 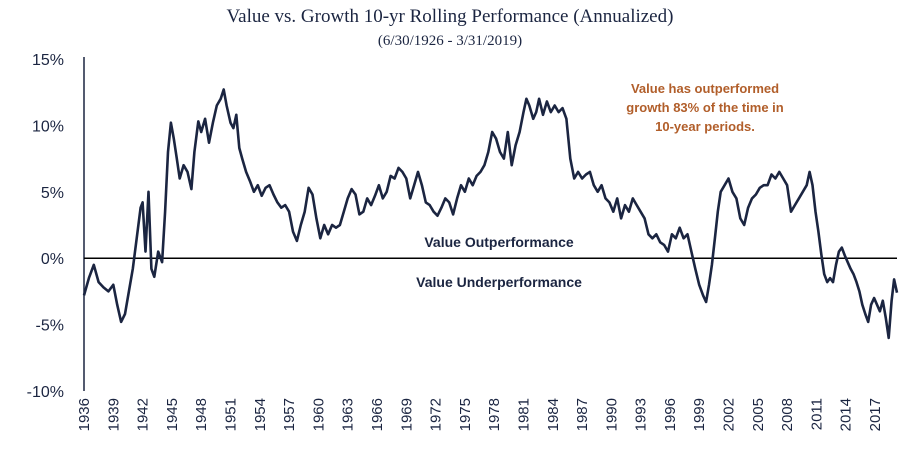 I want to click on y-tick-label: 5%, so click(x=52, y=193).